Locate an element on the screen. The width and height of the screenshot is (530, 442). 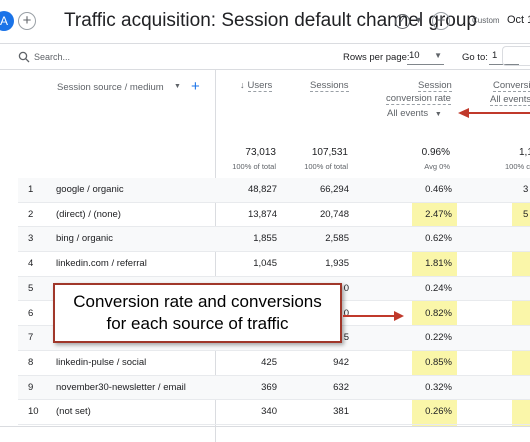
conversion-rate-cell: 2.47% is located at coordinates (438, 214).